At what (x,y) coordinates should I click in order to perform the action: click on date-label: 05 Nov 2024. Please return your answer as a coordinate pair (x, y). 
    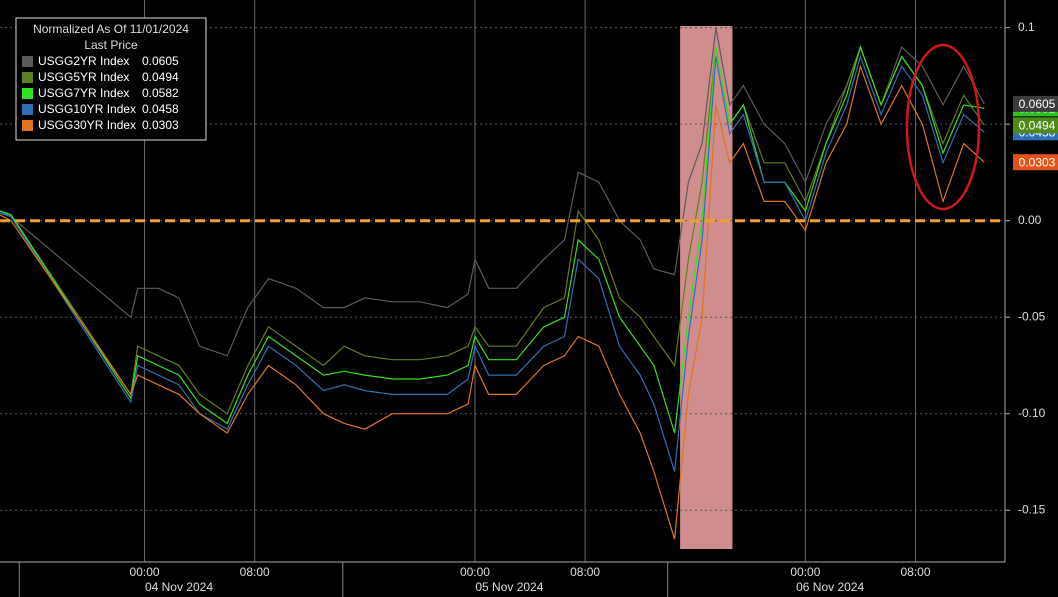
    Looking at the image, I should click on (509, 587).